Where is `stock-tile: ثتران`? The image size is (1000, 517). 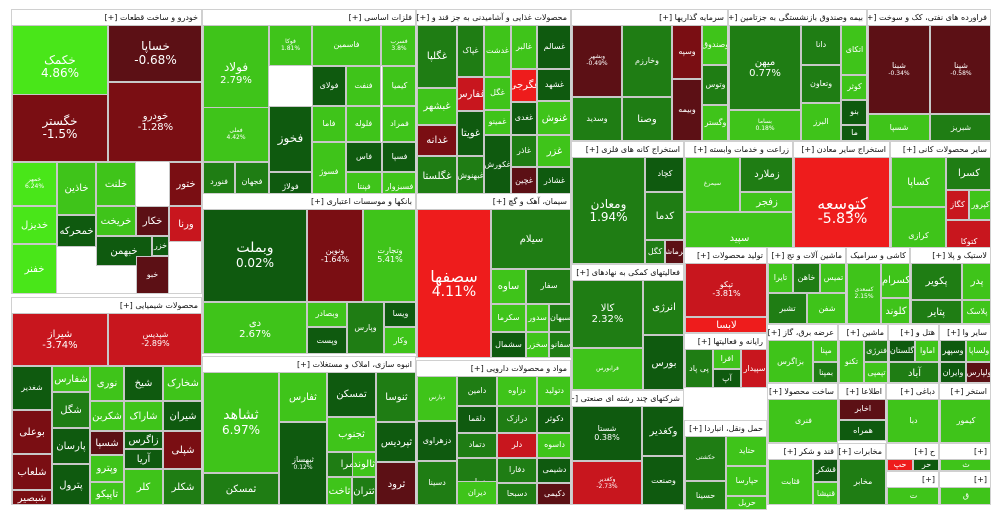 stock-tile: ثتران is located at coordinates (364, 490).